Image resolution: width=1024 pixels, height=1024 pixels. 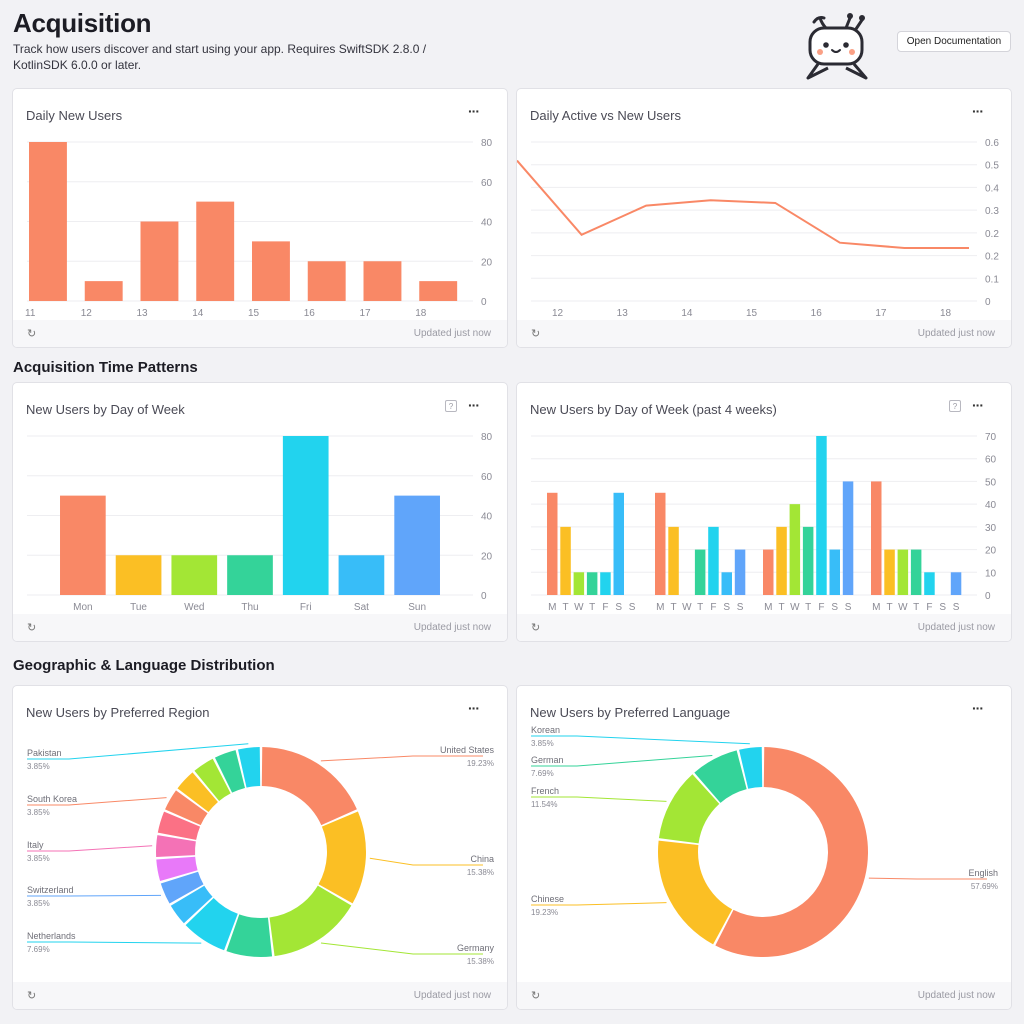 I want to click on daily-new-users-chart: 0 20 40 60 80 11 12 13 14 15 16 17 18, so click(x=259, y=228).